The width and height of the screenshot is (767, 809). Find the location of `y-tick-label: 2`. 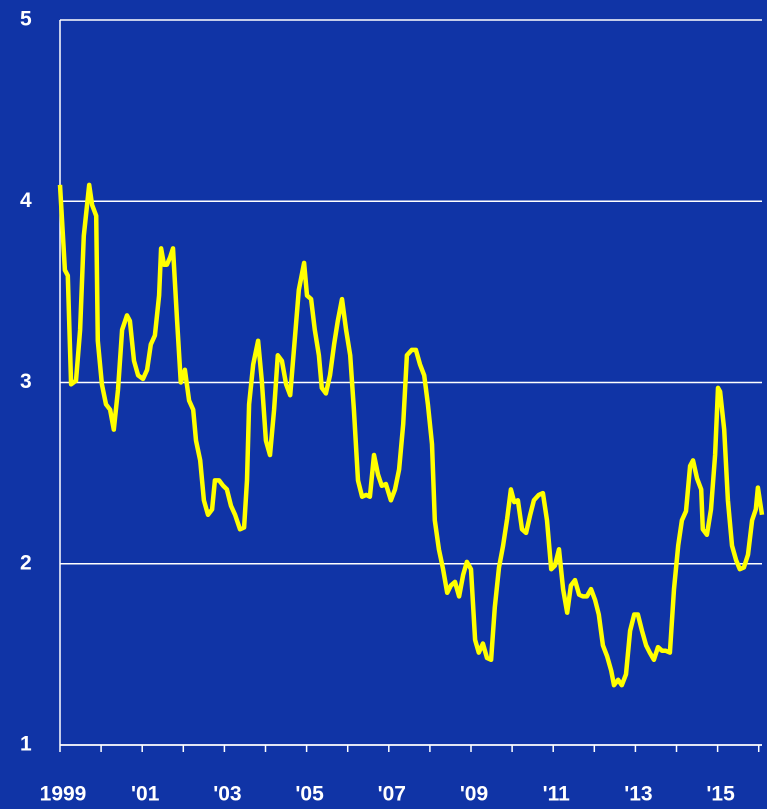

y-tick-label: 2 is located at coordinates (26, 562).